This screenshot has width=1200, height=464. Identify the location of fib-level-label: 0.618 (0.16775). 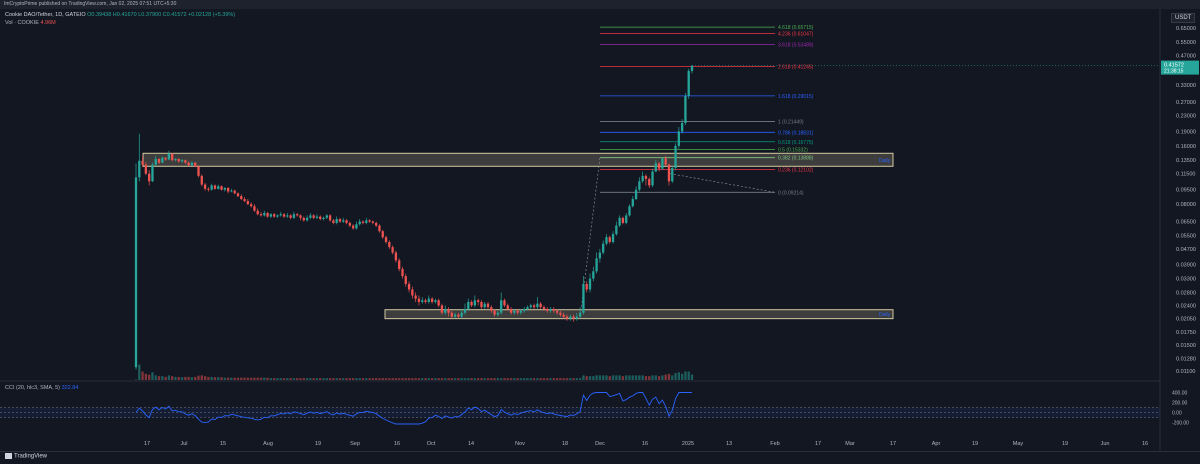
(796, 143).